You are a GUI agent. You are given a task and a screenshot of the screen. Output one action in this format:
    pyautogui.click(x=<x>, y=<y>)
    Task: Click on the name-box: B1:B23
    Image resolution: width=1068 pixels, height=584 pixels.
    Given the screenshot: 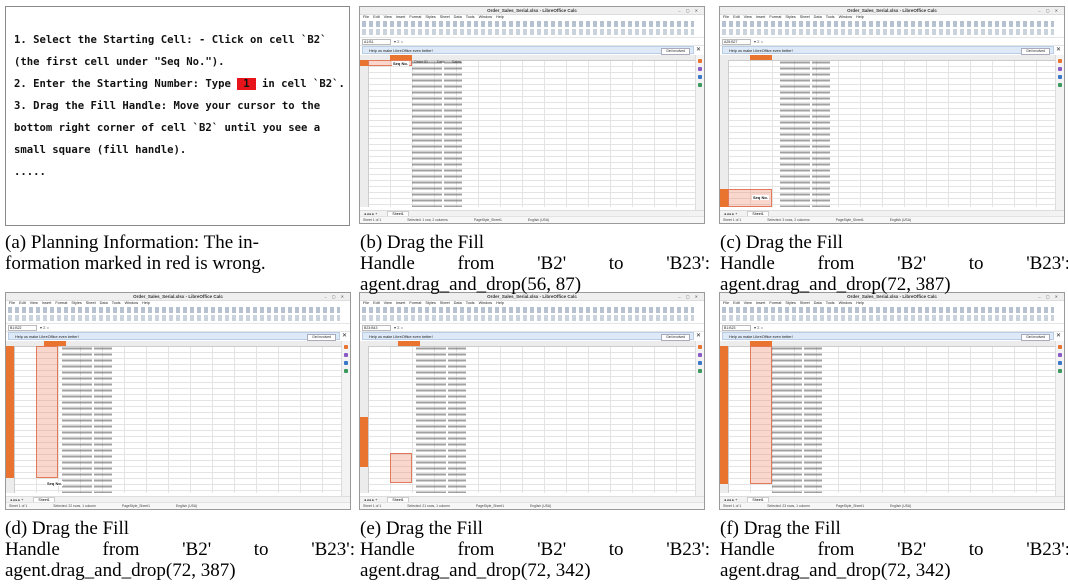 What is the action you would take?
    pyautogui.click(x=736, y=328)
    